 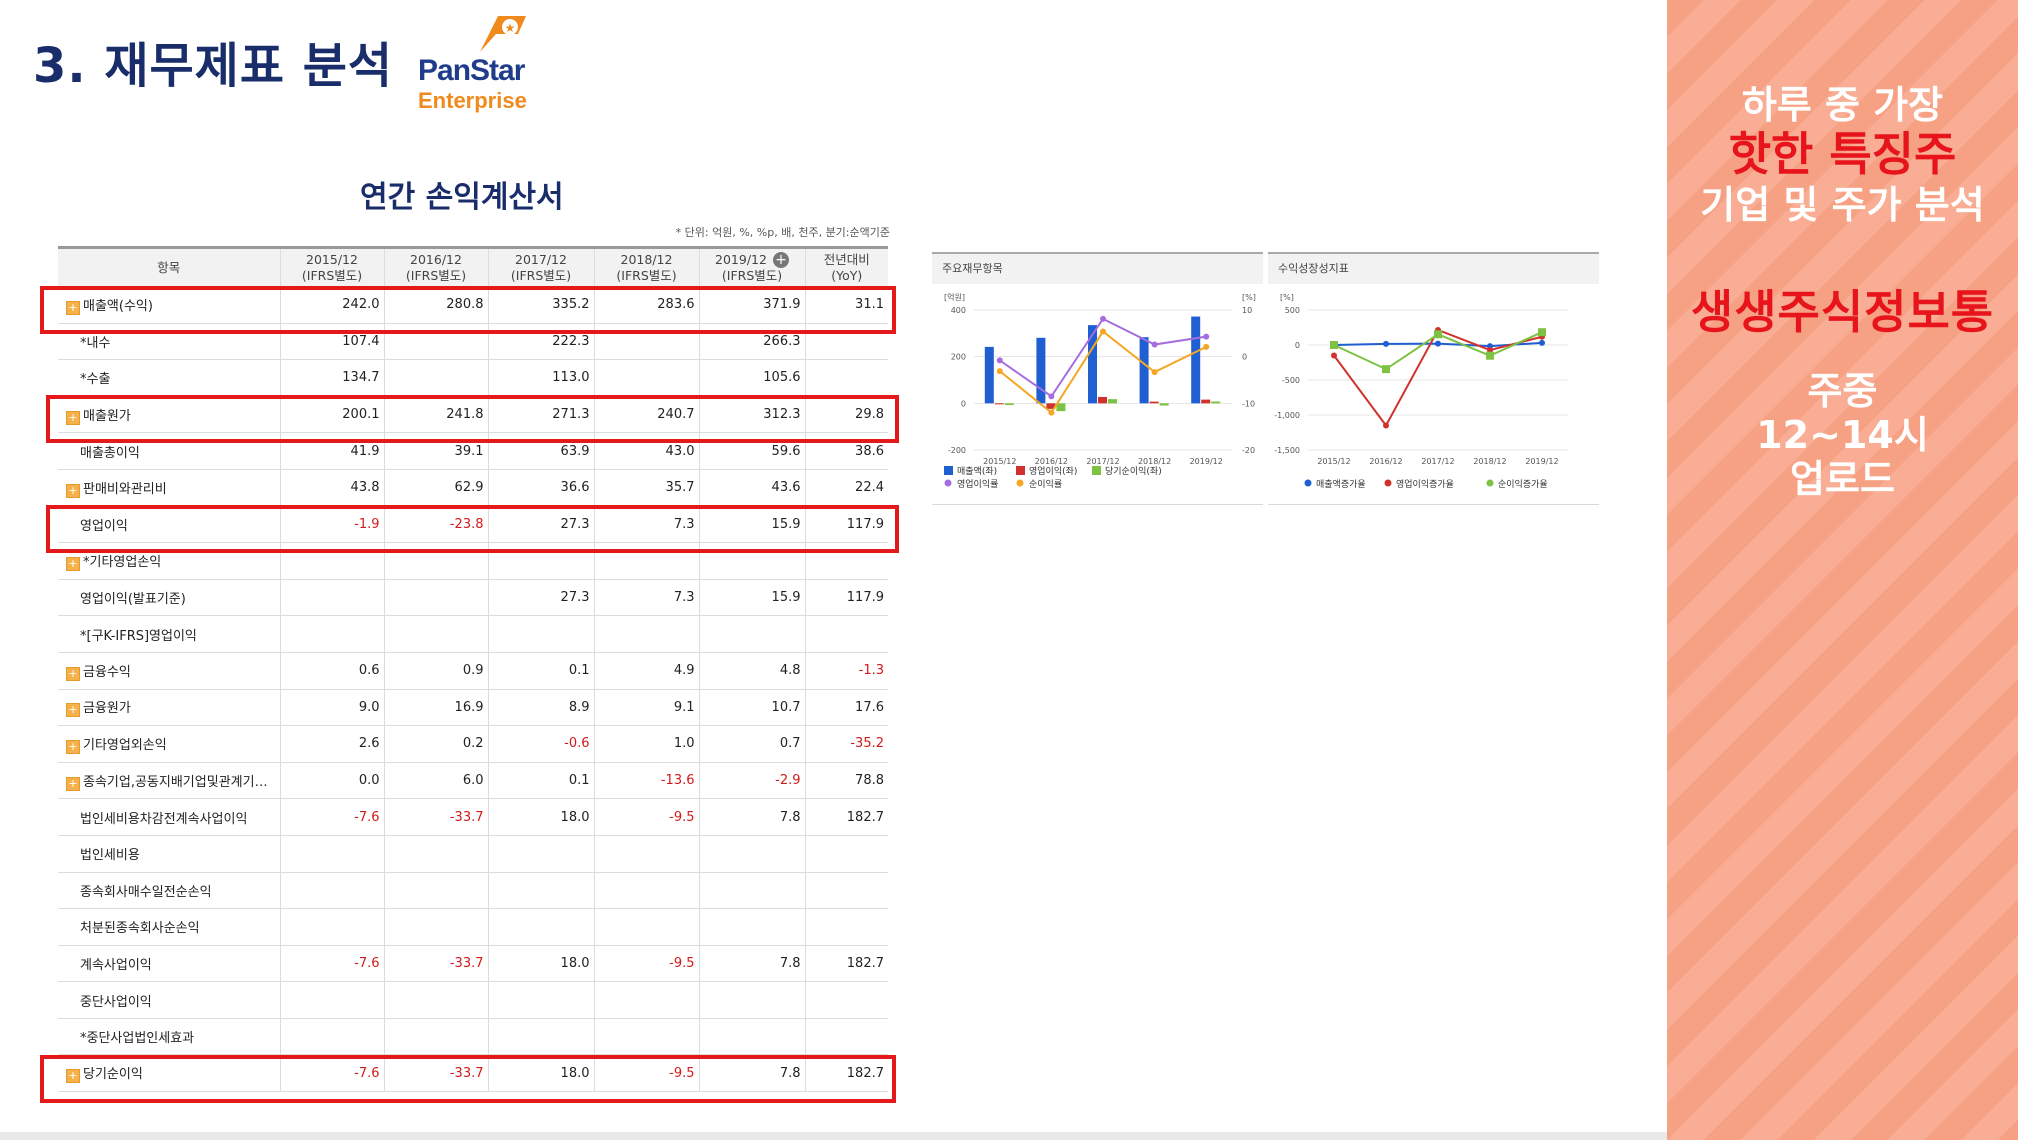 What do you see at coordinates (954, 297) in the screenshot?
I see `left-axis-unit: [억원]` at bounding box center [954, 297].